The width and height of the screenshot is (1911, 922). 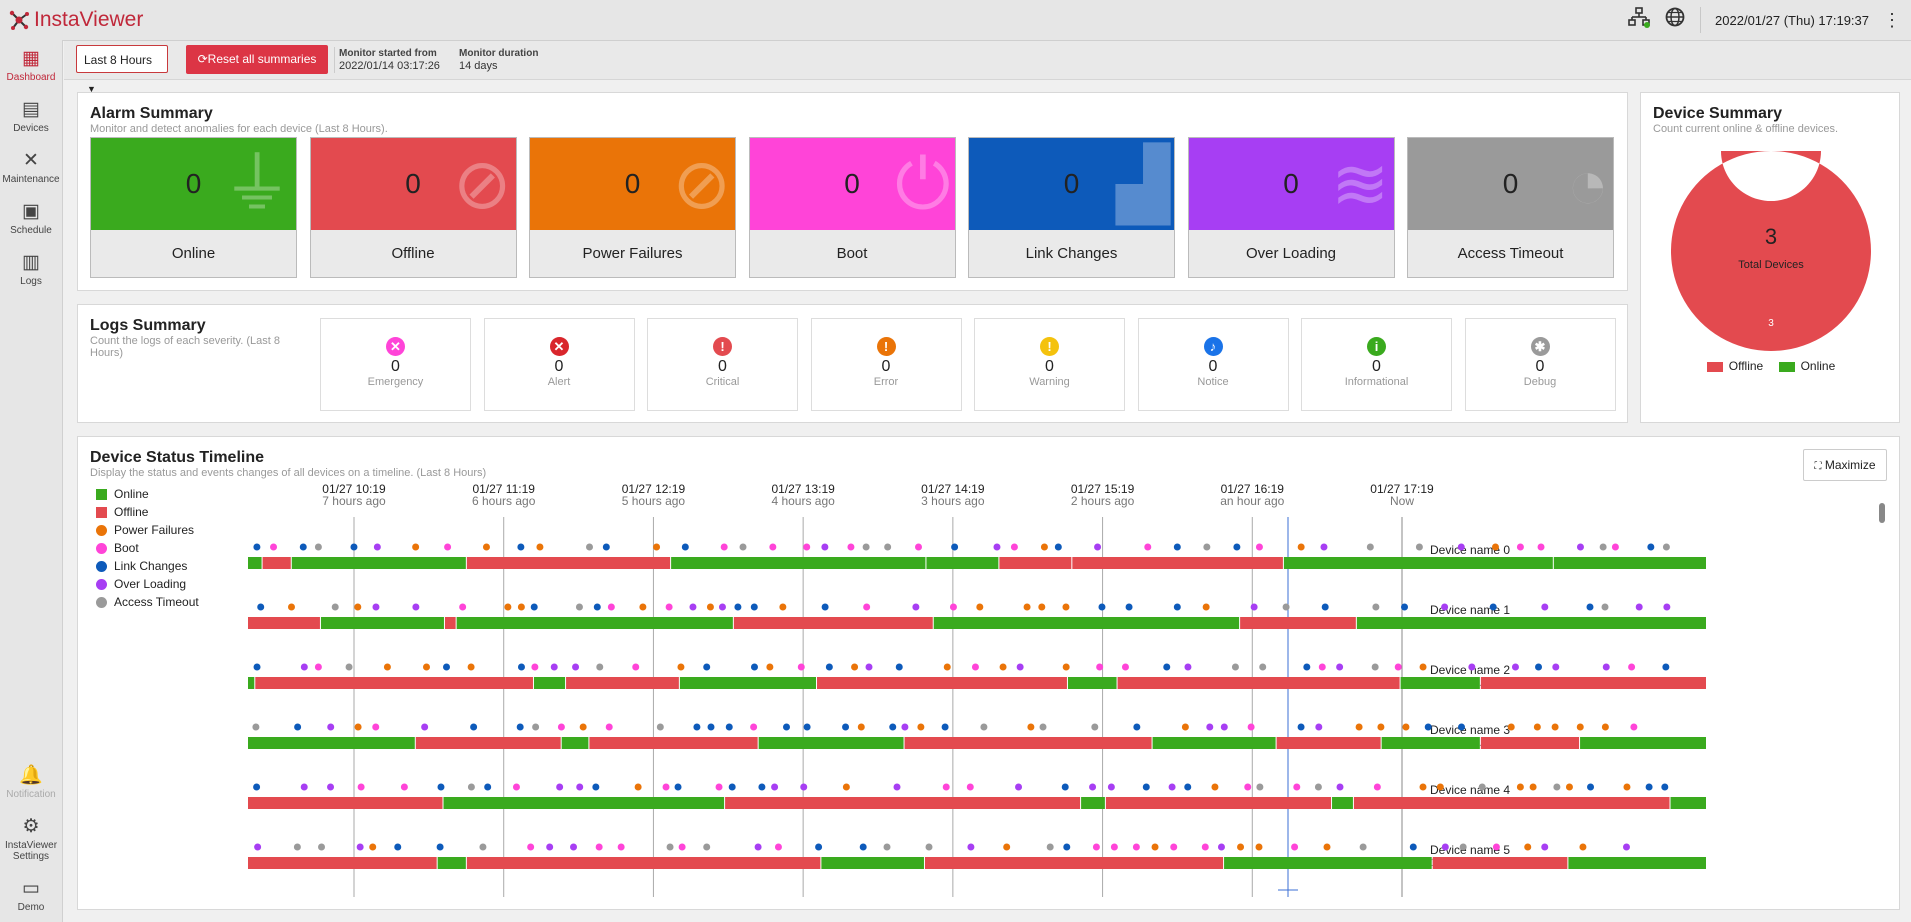 I want to click on alarm-card-access-timeout: ◔ 0 Access Timeout, so click(x=1510, y=207).